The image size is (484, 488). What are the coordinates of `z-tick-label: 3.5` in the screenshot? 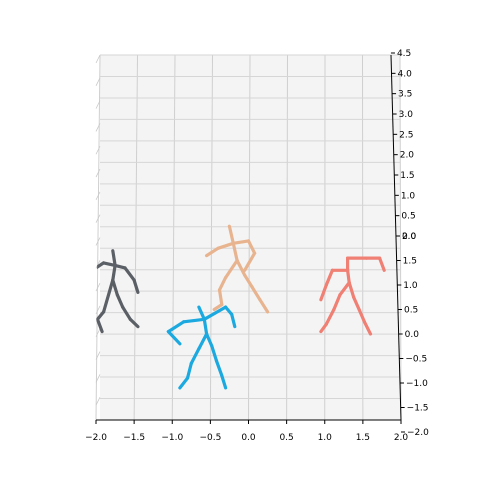 It's located at (405, 95).